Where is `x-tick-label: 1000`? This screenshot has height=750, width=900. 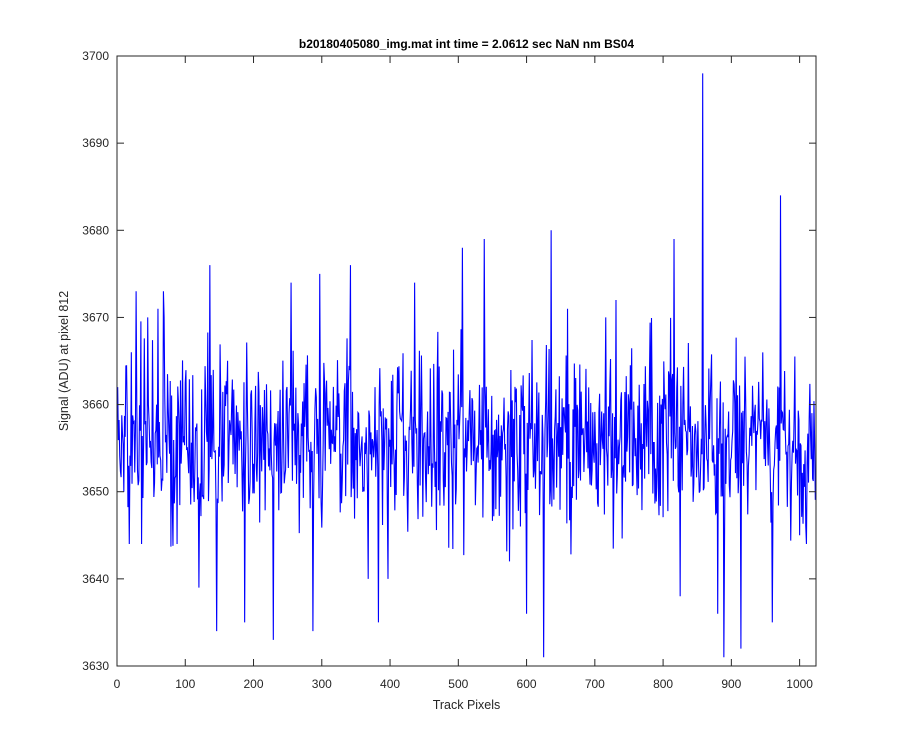 x-tick-label: 1000 is located at coordinates (799, 684).